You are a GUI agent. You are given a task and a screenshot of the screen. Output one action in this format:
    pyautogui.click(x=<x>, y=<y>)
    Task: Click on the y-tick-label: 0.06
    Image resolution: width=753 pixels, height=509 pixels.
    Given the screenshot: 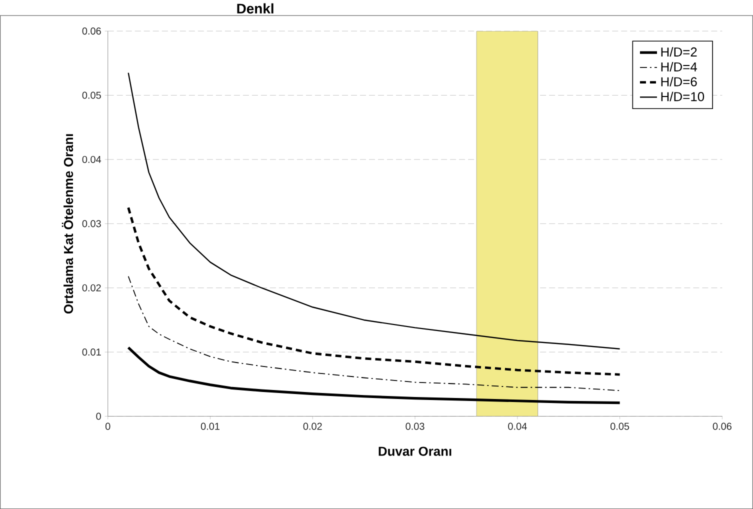 What is the action you would take?
    pyautogui.click(x=91, y=31)
    